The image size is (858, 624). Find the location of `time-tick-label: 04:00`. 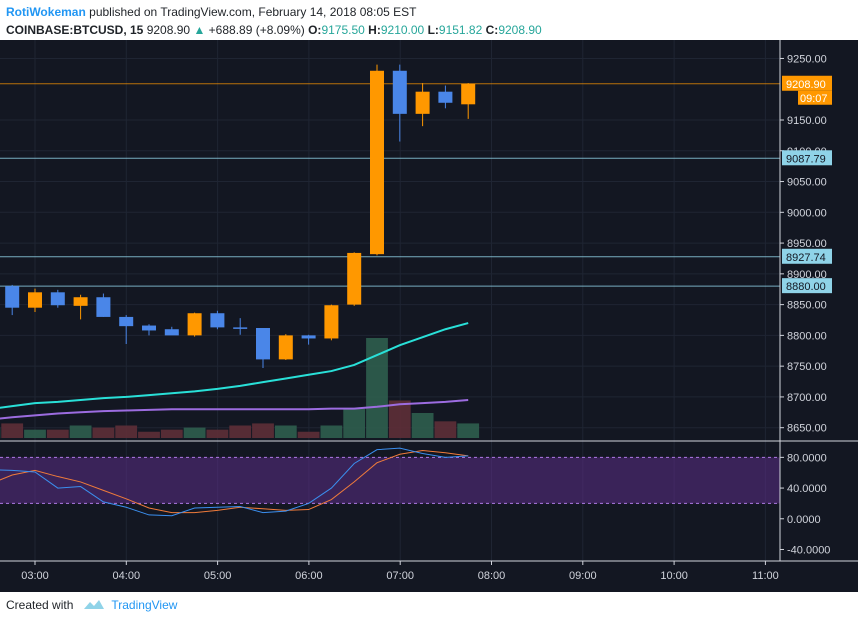

time-tick-label: 04:00 is located at coordinates (127, 576).